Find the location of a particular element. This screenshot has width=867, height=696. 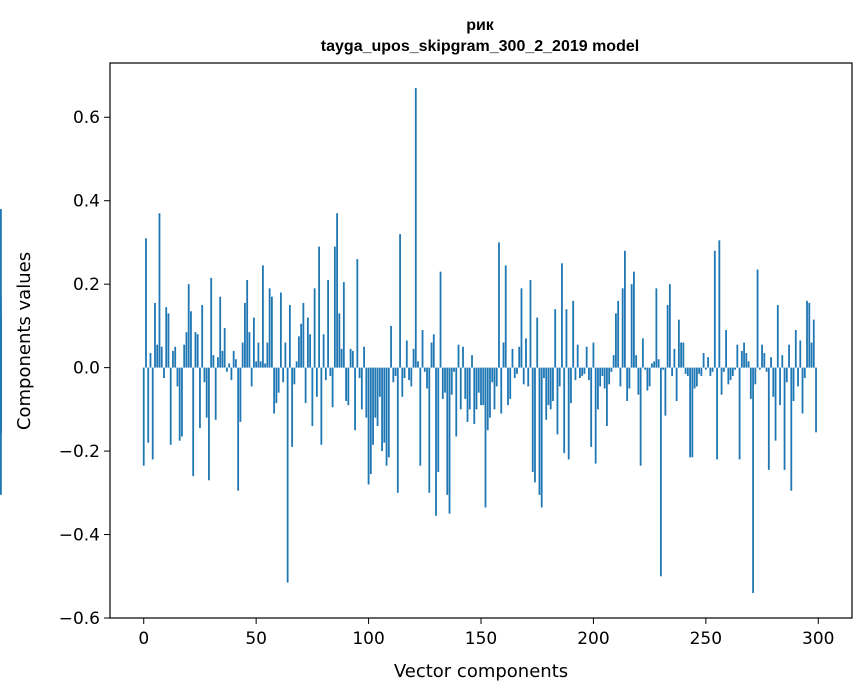

x-axis-ticks: 0 50 100 150 200 250 300 is located at coordinates (486, 633).